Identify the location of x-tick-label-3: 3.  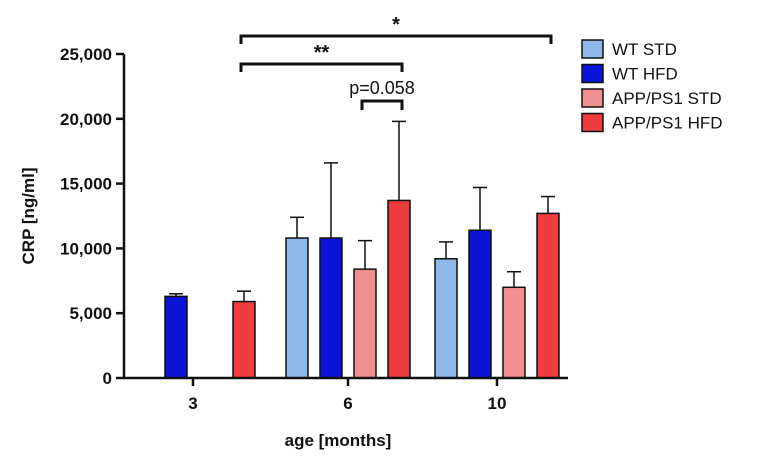
(192, 403).